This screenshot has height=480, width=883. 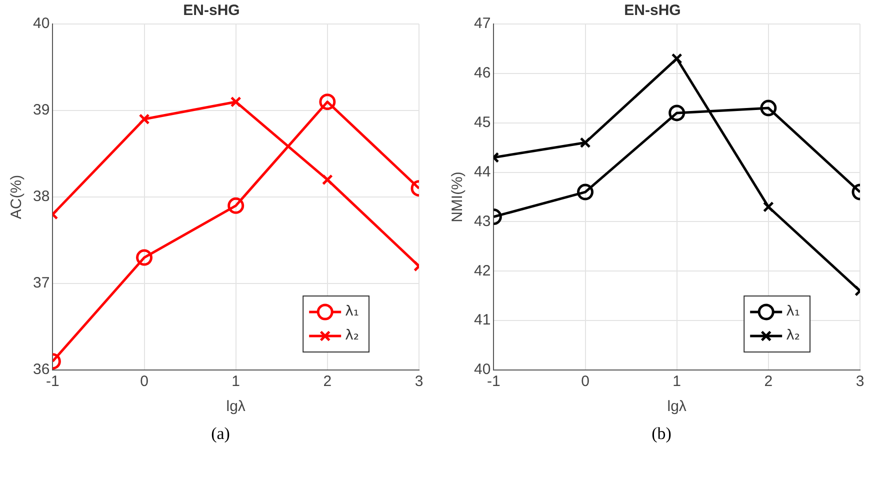 What do you see at coordinates (482, 73) in the screenshot?
I see `y-tick-label: 46` at bounding box center [482, 73].